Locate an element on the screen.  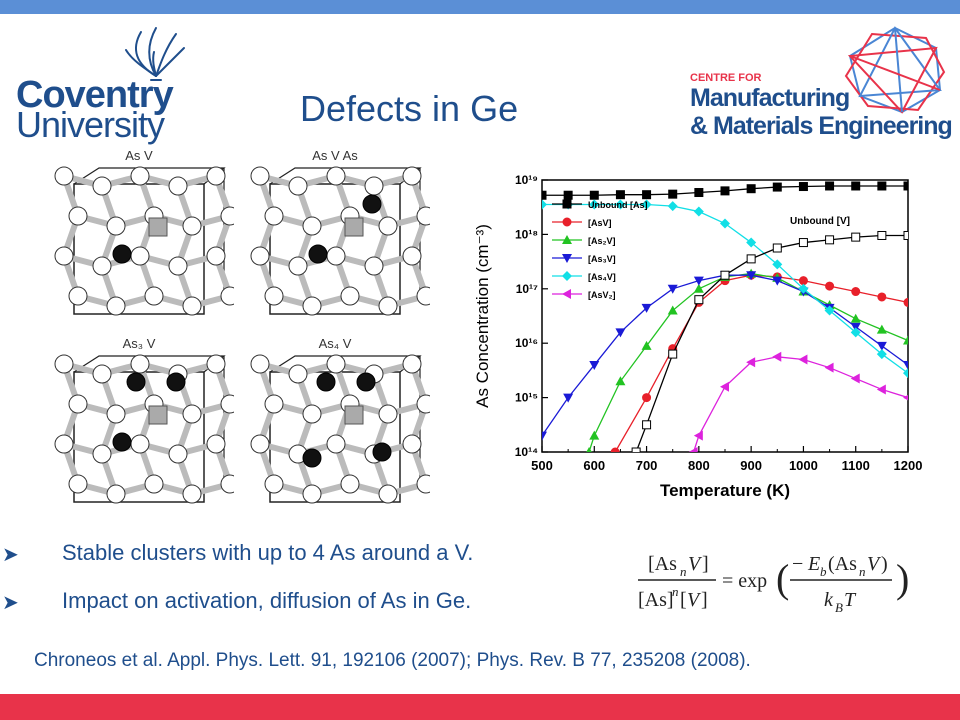
annotation-unbound-v: Unbound [V] is located at coordinates (820, 221).